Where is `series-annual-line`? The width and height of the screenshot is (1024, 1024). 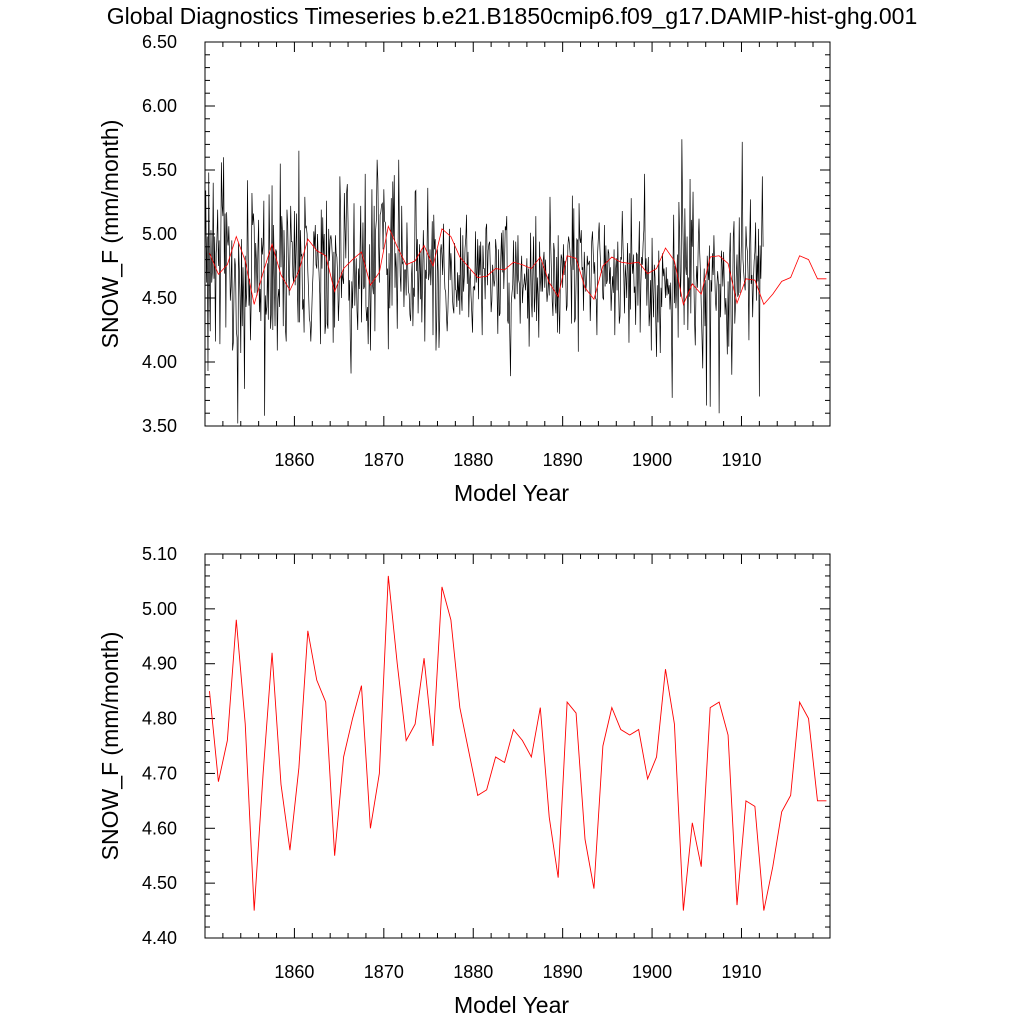
series-annual-line is located at coordinates (518, 265).